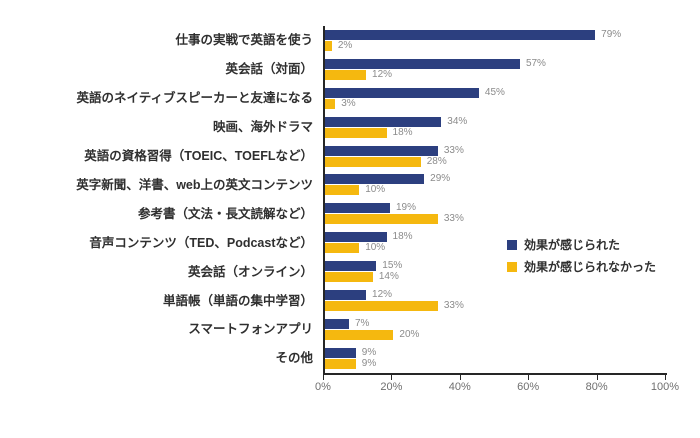 This screenshot has height=438, width=700. Describe the element at coordinates (391, 387) in the screenshot. I see `x-axis-tick-label: 20%` at that location.